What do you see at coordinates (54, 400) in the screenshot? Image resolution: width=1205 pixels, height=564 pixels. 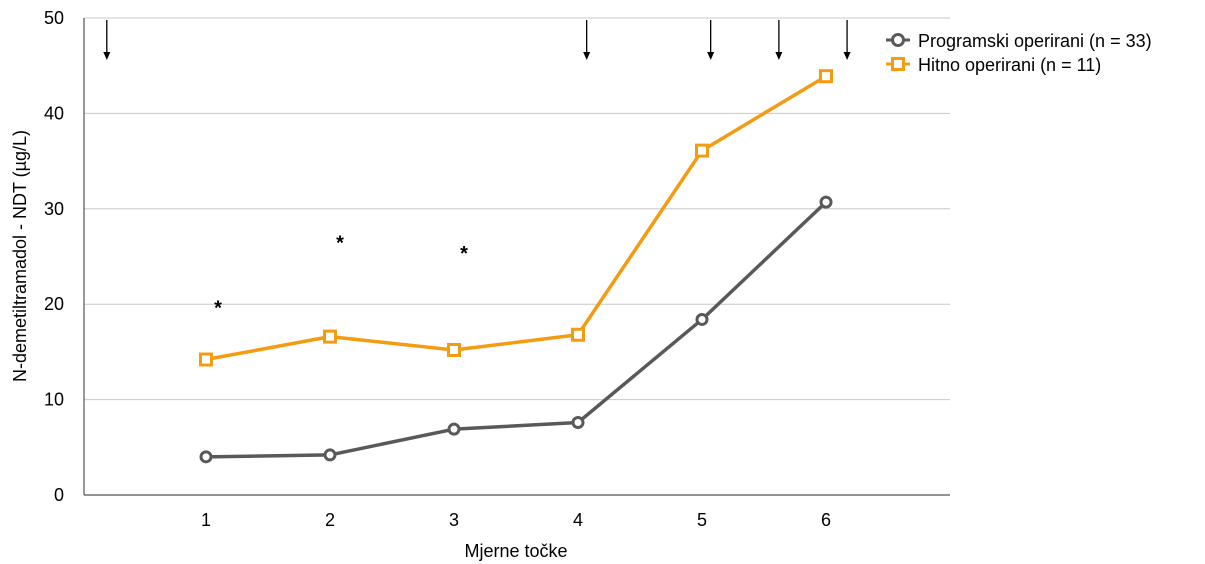 I see `y-tick-label: 10` at bounding box center [54, 400].